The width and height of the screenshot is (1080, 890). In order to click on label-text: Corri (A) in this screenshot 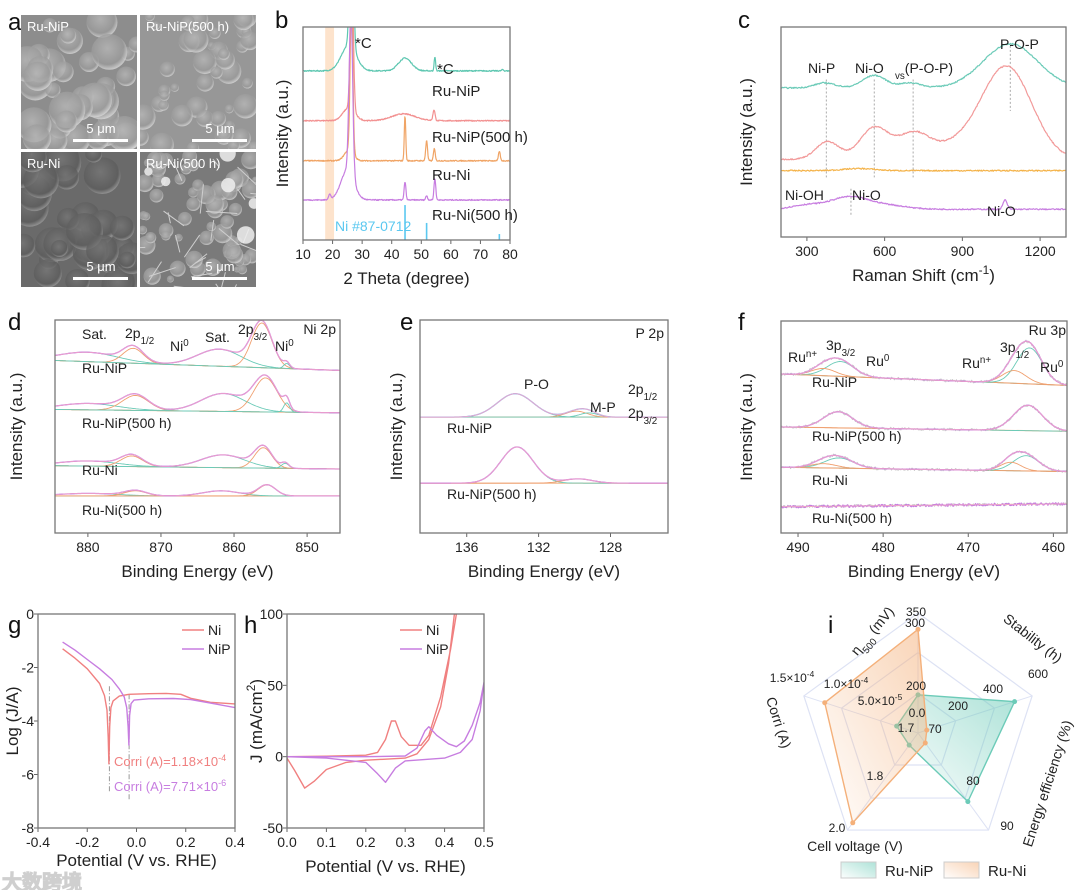, I will do `click(779, 722)`.